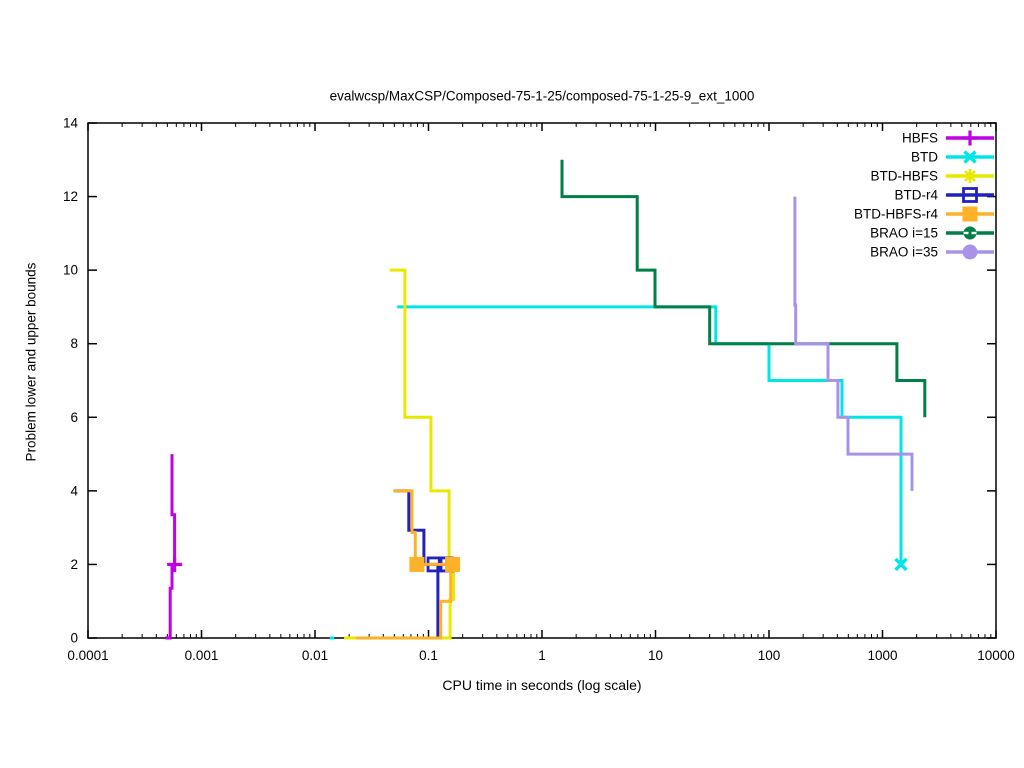 This screenshot has width=1024, height=768. I want to click on series-HBFS, so click(174, 547).